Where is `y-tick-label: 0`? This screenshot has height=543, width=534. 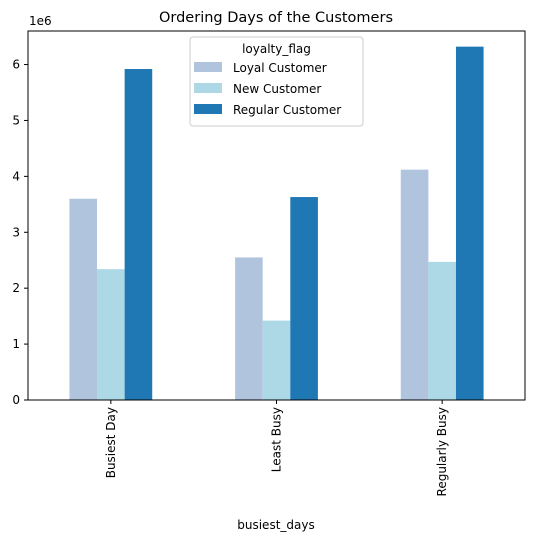
y-tick-label: 0 is located at coordinates (16, 400).